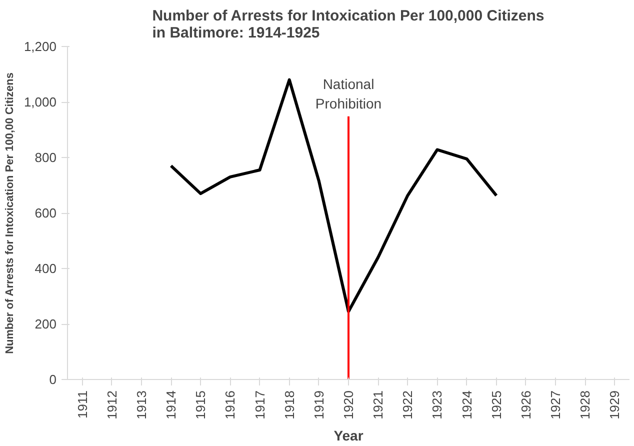  What do you see at coordinates (260, 405) in the screenshot?
I see `x-tick-label: 1917` at bounding box center [260, 405].